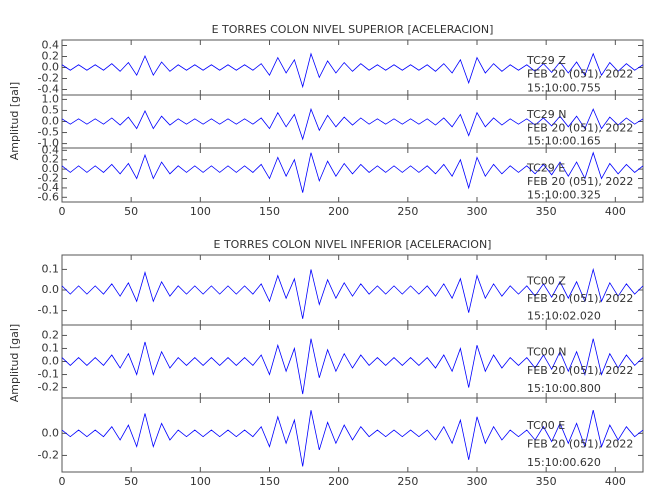 The width and height of the screenshot is (650, 500). Describe the element at coordinates (48, 132) in the screenshot. I see `y-tick-label: -0.5` at that location.